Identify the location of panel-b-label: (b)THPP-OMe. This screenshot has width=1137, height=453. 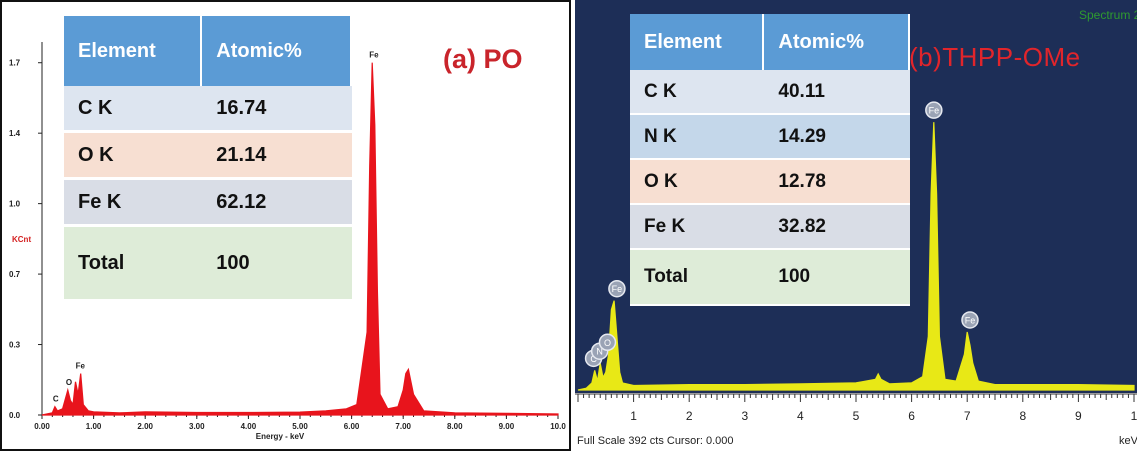
(995, 57).